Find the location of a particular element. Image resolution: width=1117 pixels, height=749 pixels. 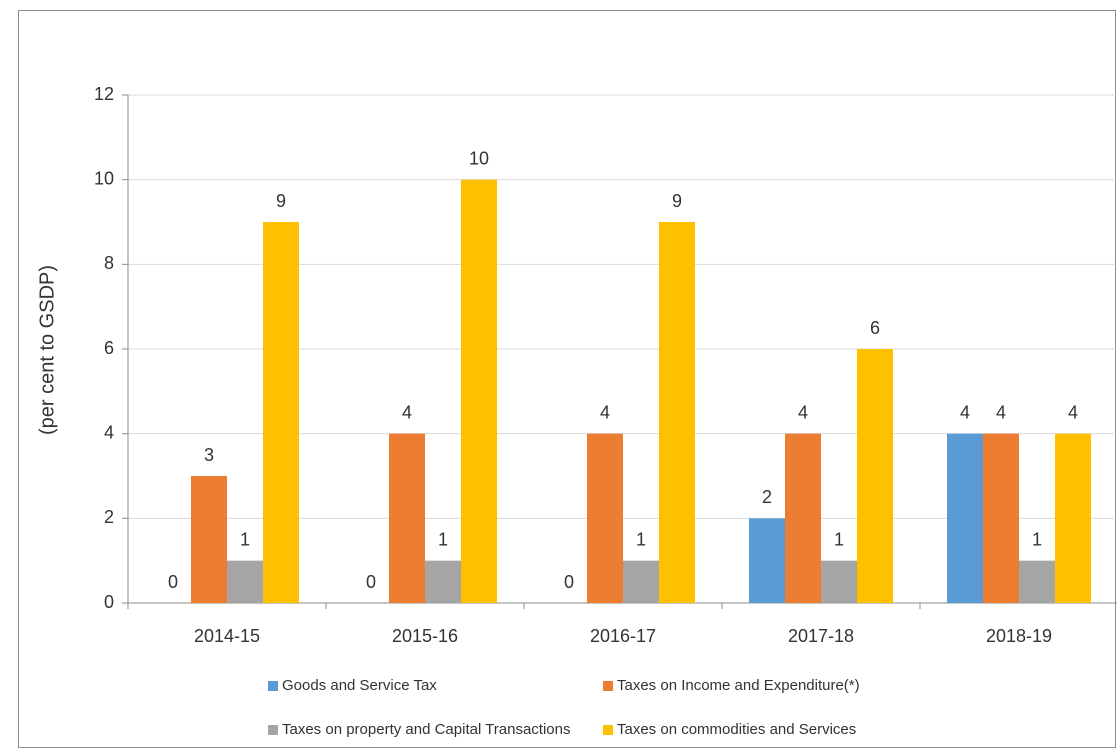

x-tick-label: 2016-17 is located at coordinates (623, 636).